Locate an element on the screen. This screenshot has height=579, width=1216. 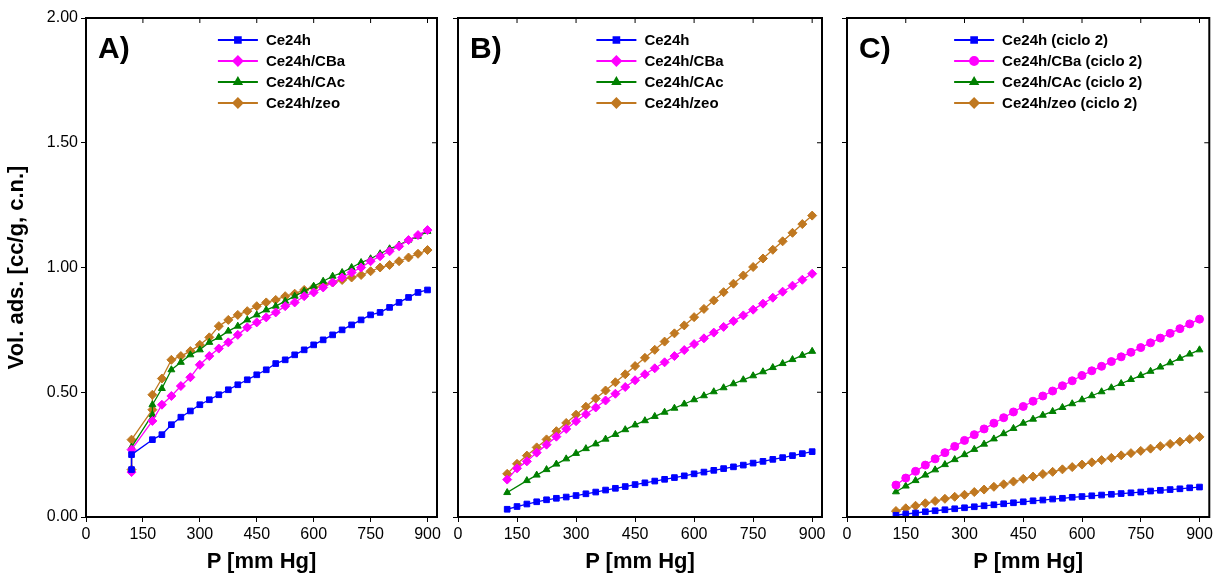
annotation: C) is located at coordinates (875, 47).